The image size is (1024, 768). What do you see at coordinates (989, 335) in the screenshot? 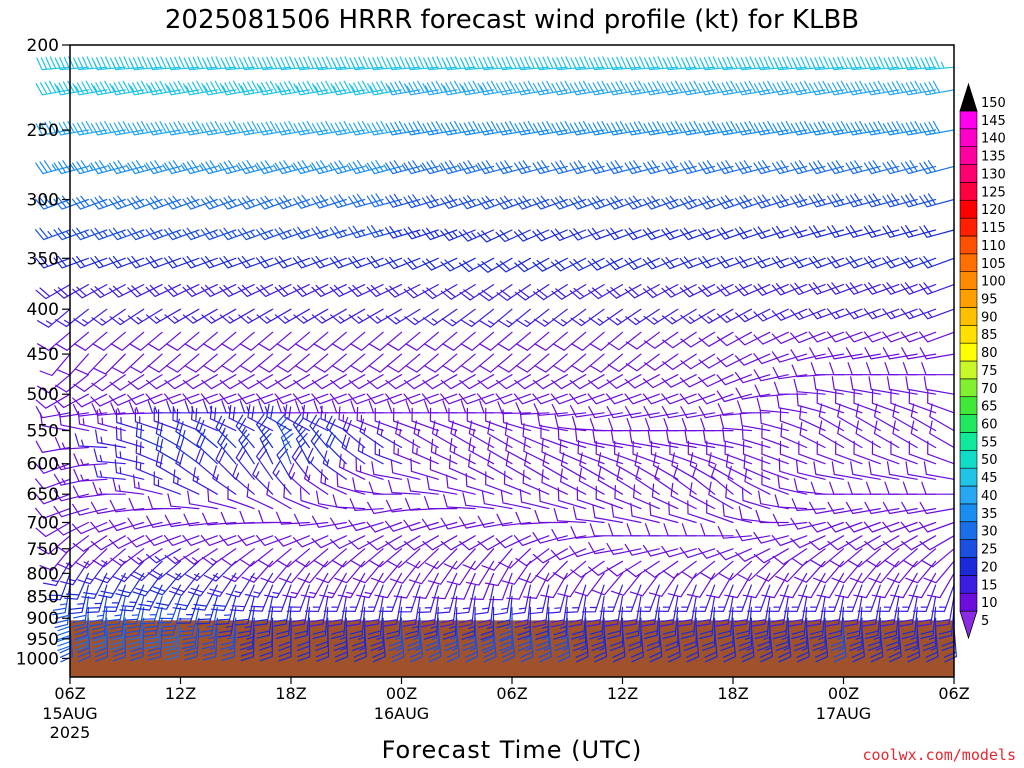
I see `colorbar-label: 85` at bounding box center [989, 335].